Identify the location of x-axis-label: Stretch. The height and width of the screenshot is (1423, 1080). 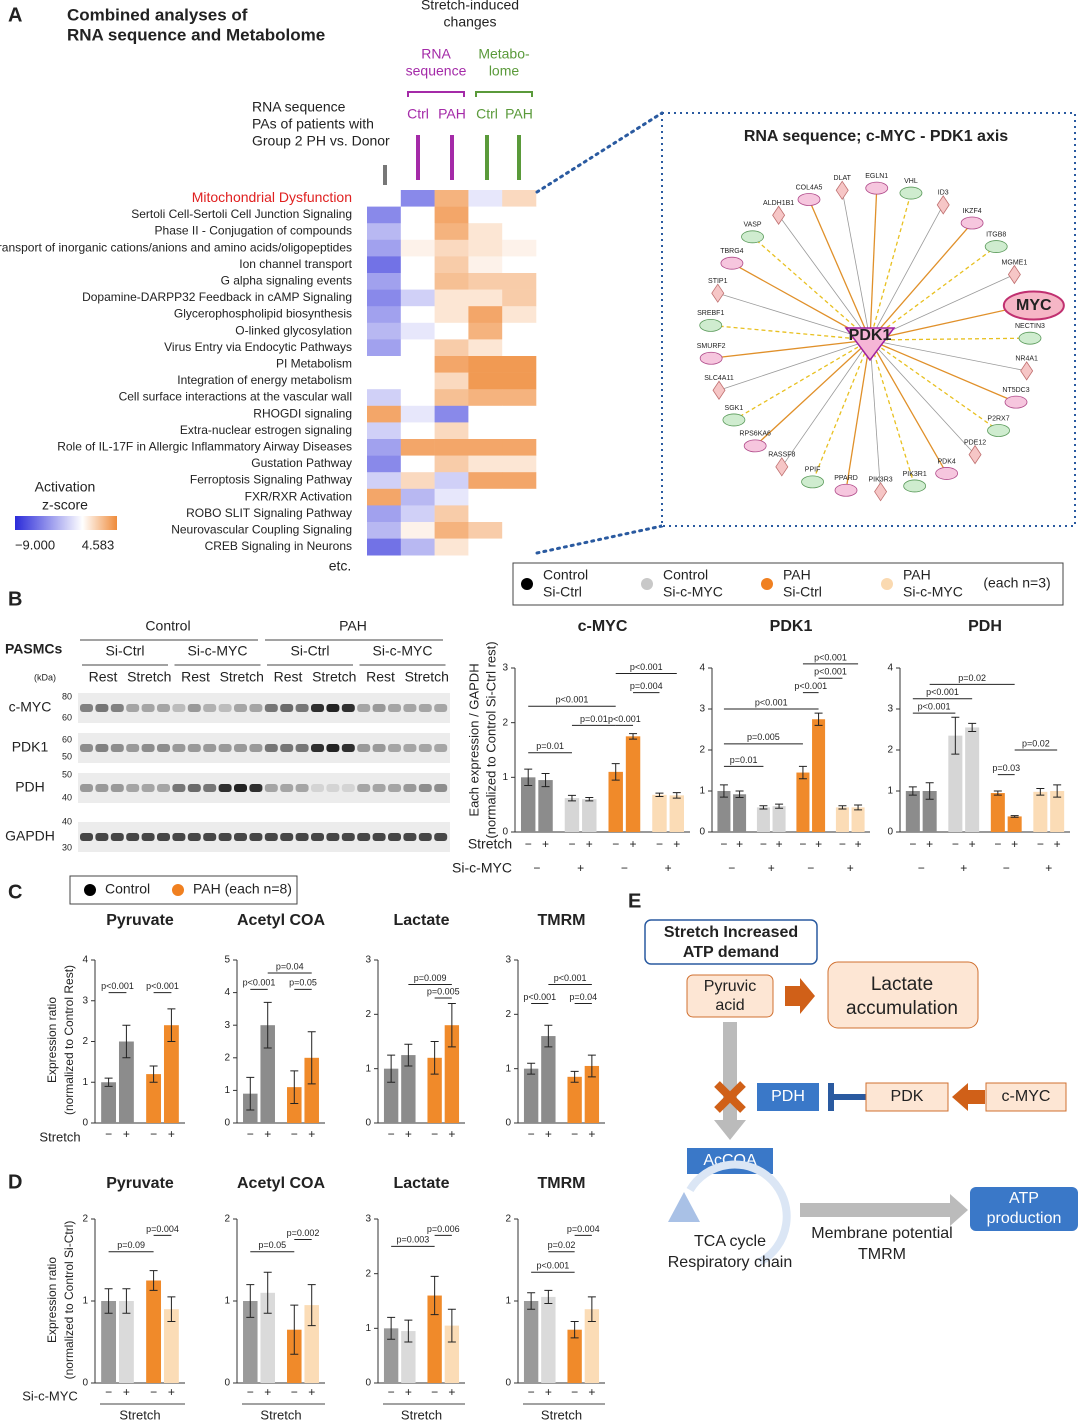
(561, 1414).